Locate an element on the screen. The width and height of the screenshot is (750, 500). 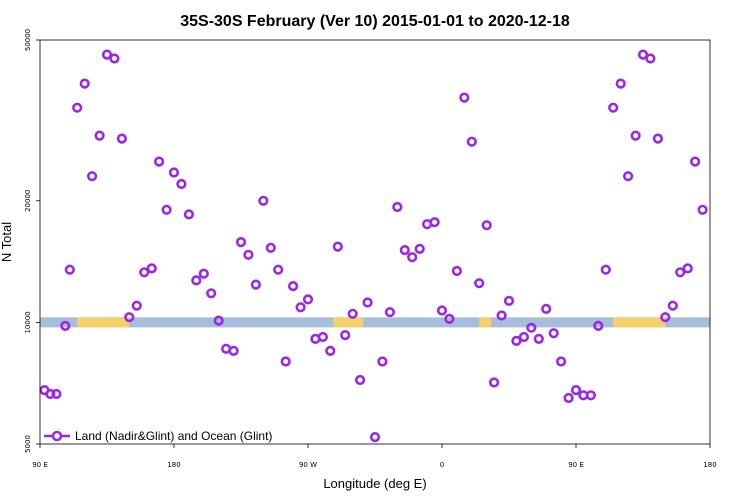
legend-marker is located at coordinates (57, 436).